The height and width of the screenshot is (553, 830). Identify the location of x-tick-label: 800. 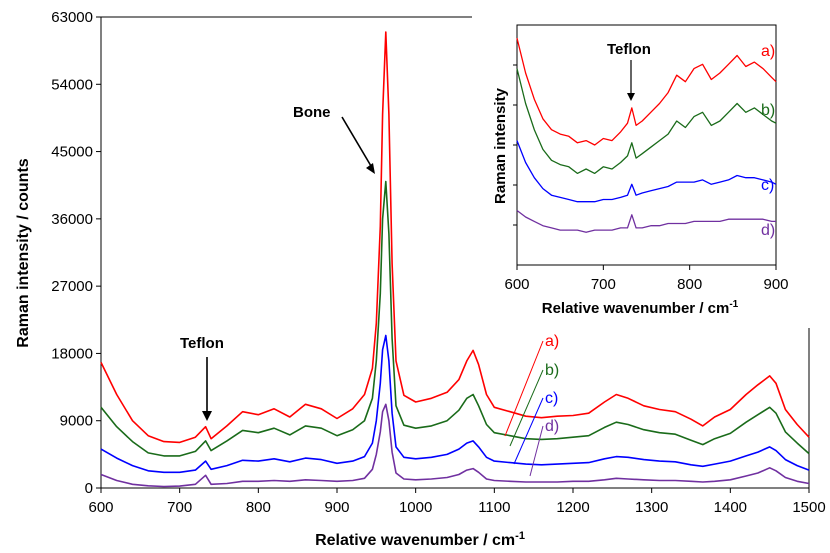
(258, 507).